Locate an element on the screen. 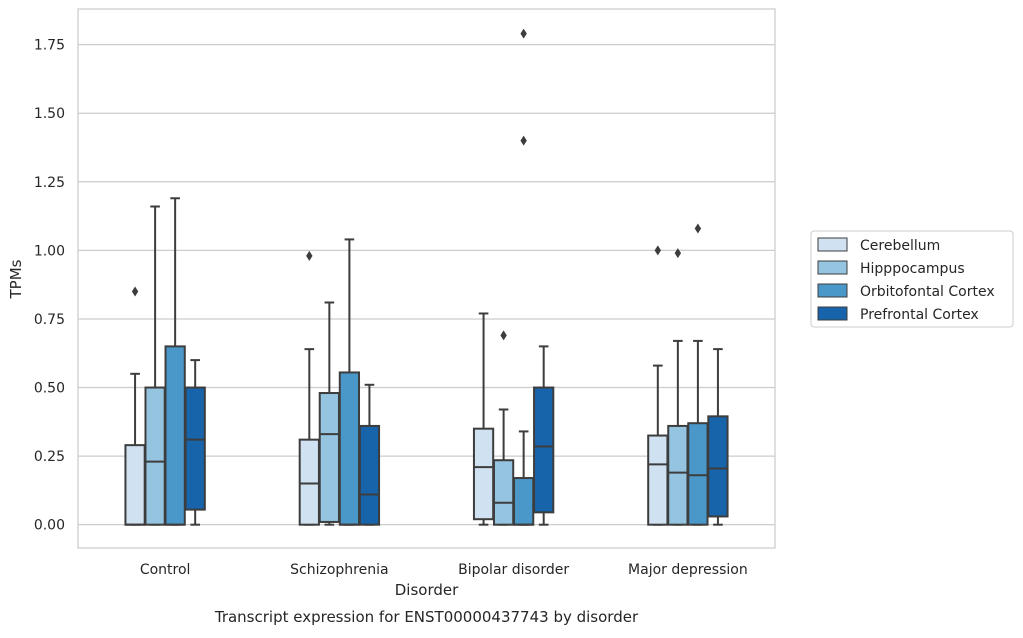 This screenshot has width=1023, height=638. legend-label: Cerebellum is located at coordinates (900, 246).